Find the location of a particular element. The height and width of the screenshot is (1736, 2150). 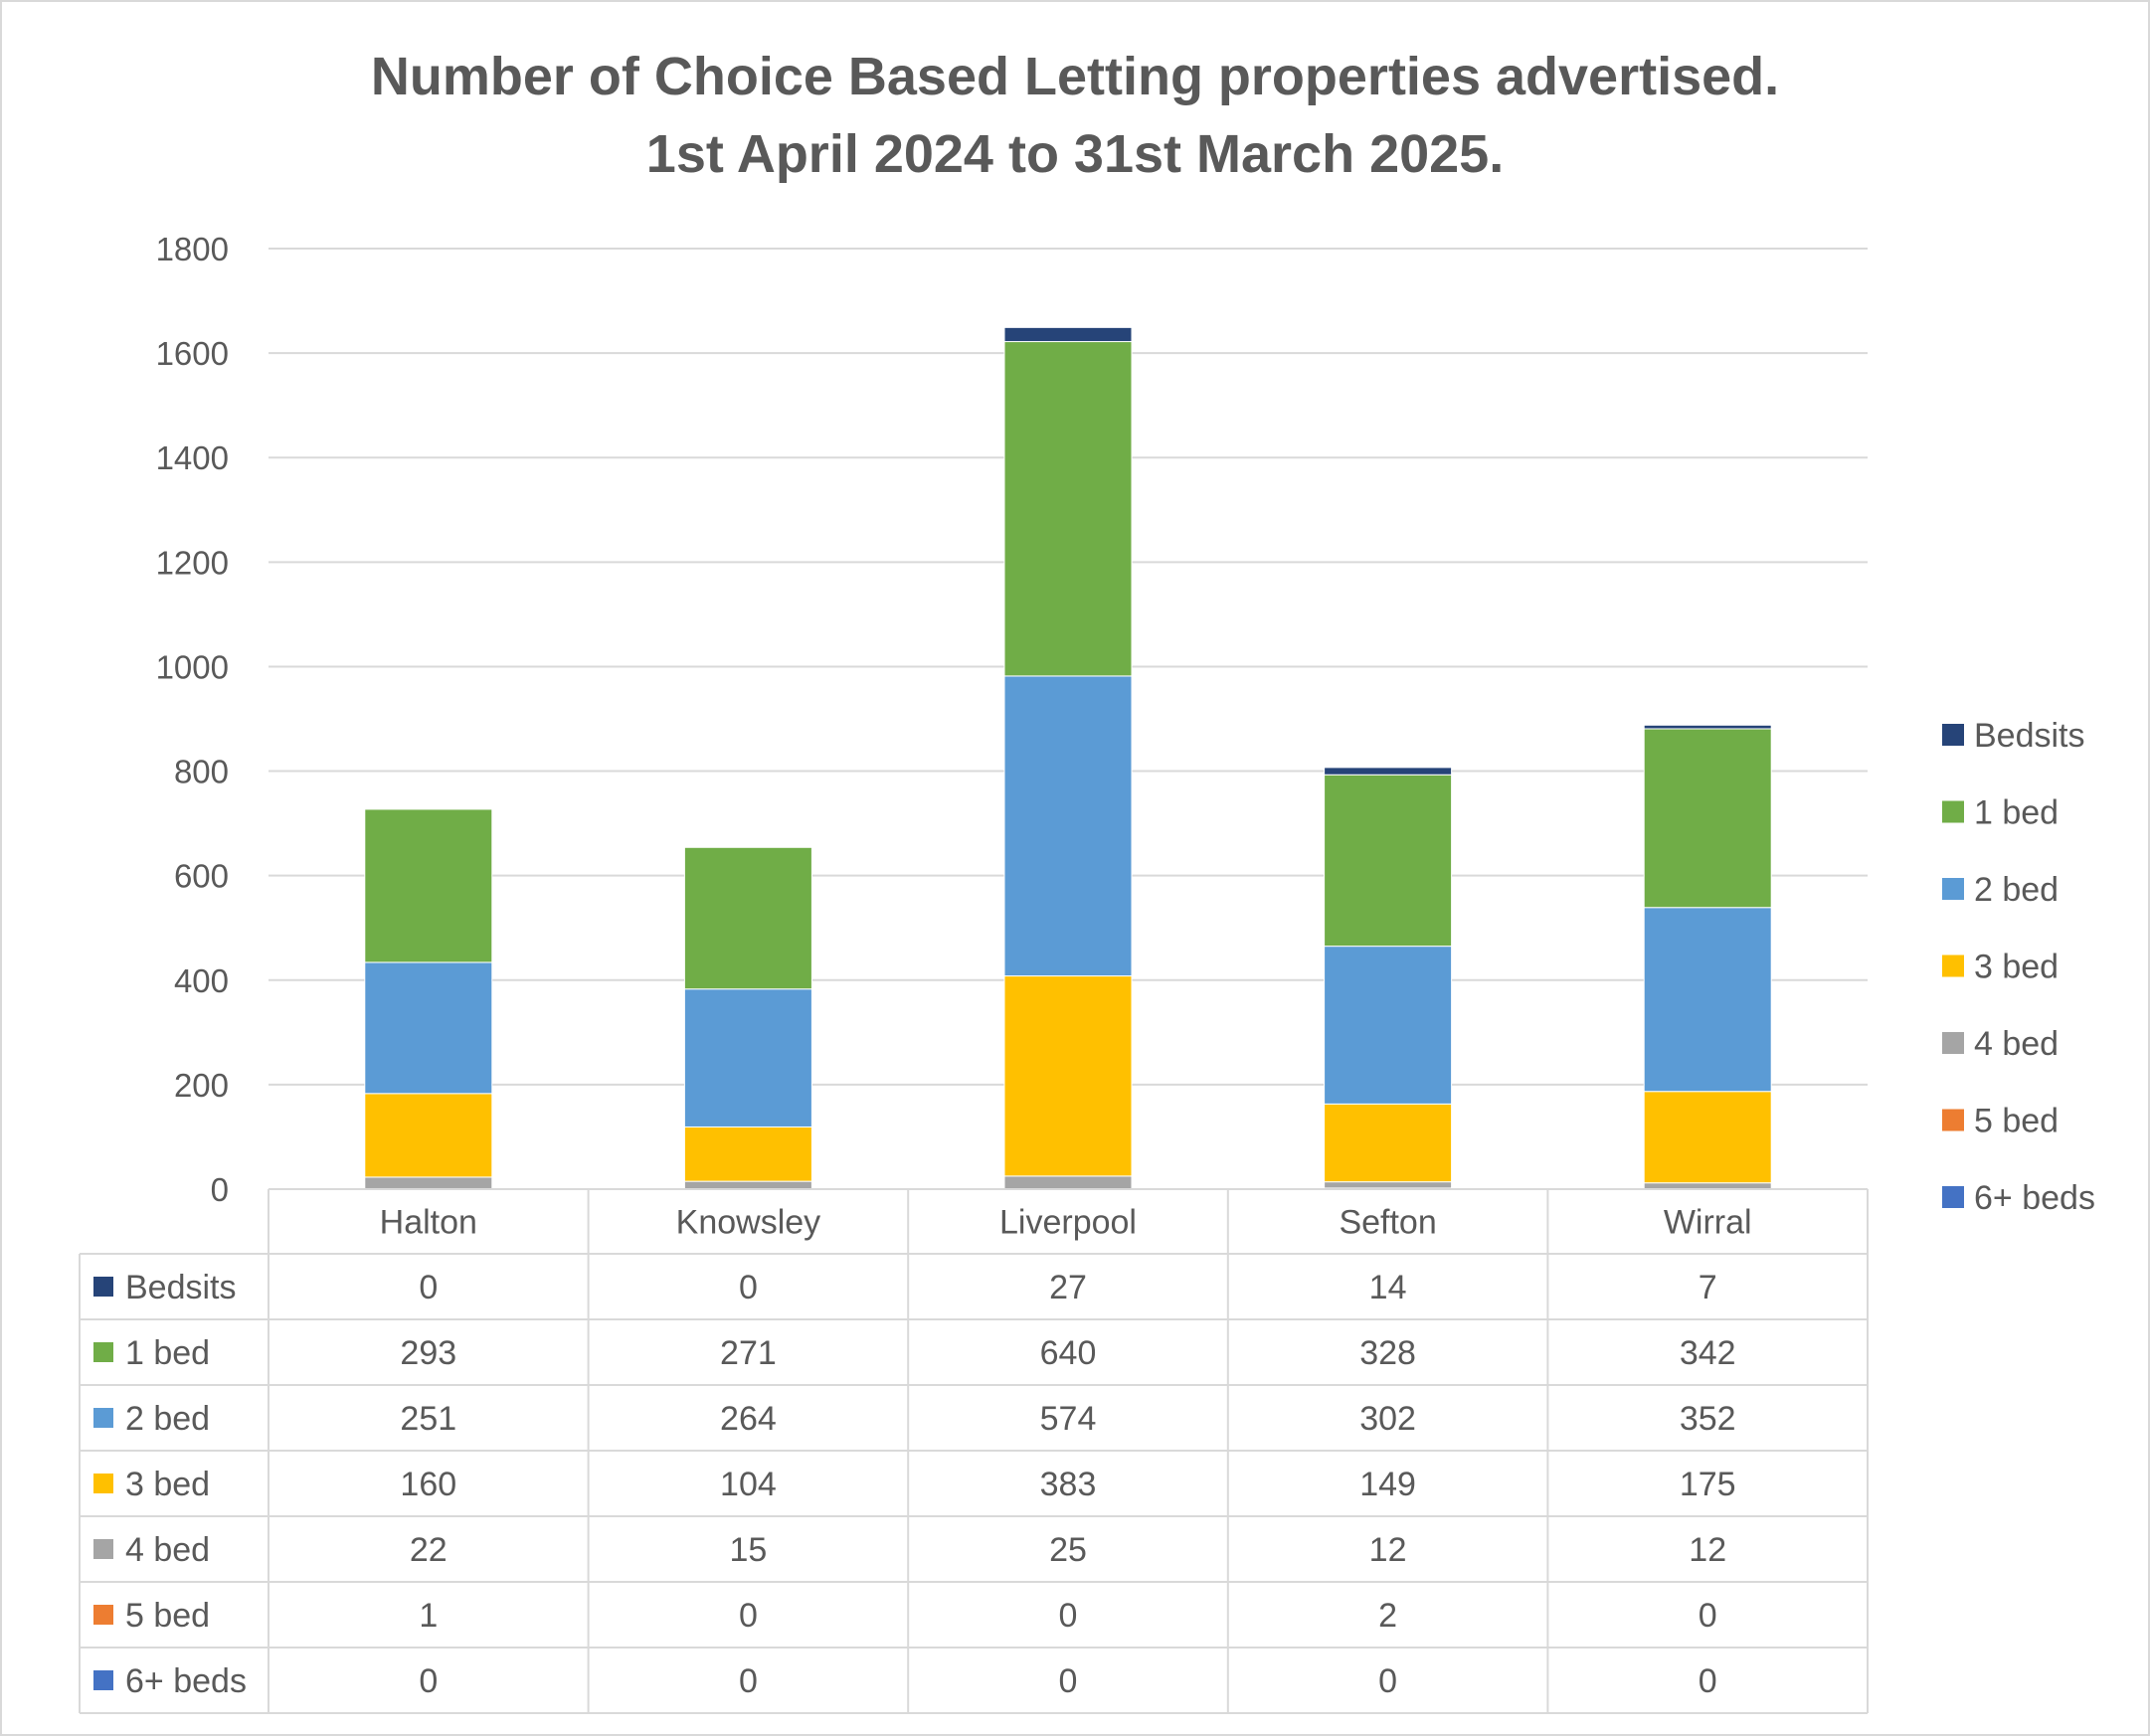

table-row-label: 1 bed is located at coordinates (168, 1353).